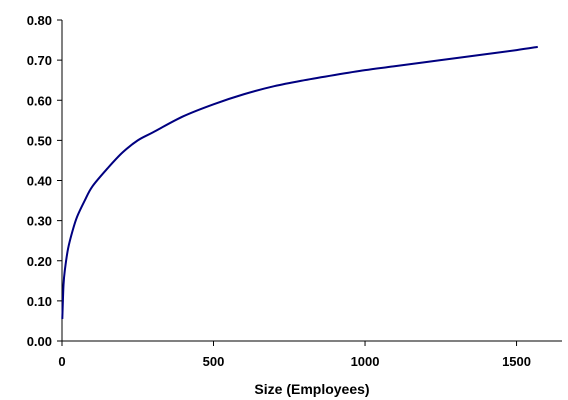 The height and width of the screenshot is (400, 568). What do you see at coordinates (39, 60) in the screenshot?
I see `y-tick-label: 0.70` at bounding box center [39, 60].